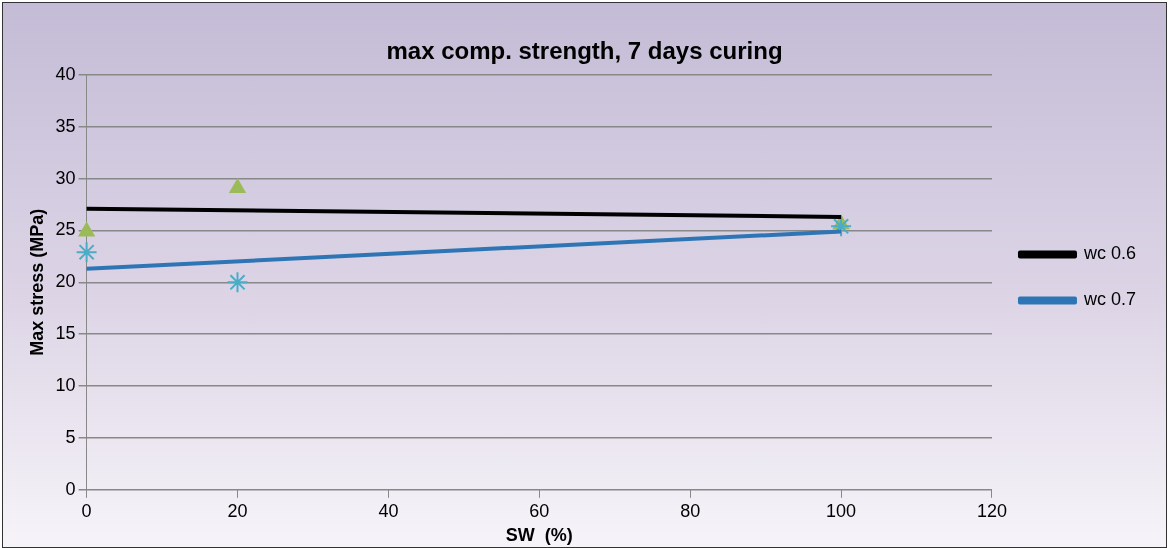 The height and width of the screenshot is (548, 1169). I want to click on x-tick-label: 80, so click(690, 510).